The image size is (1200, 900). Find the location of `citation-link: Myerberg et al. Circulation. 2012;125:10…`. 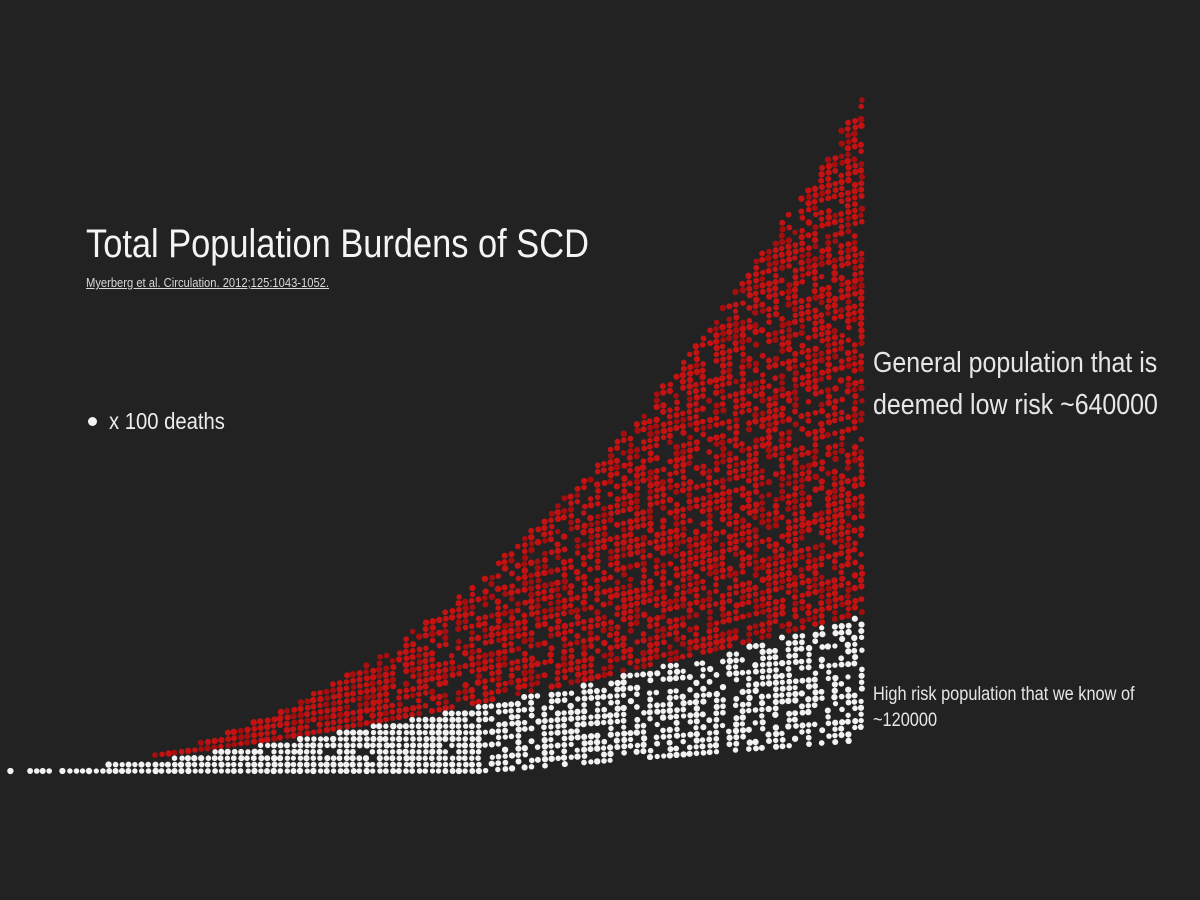

citation-link: Myerberg et al. Circulation. 2012;125:10… is located at coordinates (208, 282).